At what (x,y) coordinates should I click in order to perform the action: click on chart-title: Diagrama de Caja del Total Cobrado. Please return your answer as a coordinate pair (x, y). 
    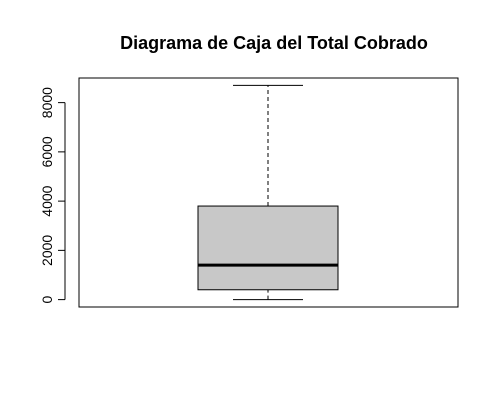
    Looking at the image, I should click on (274, 43).